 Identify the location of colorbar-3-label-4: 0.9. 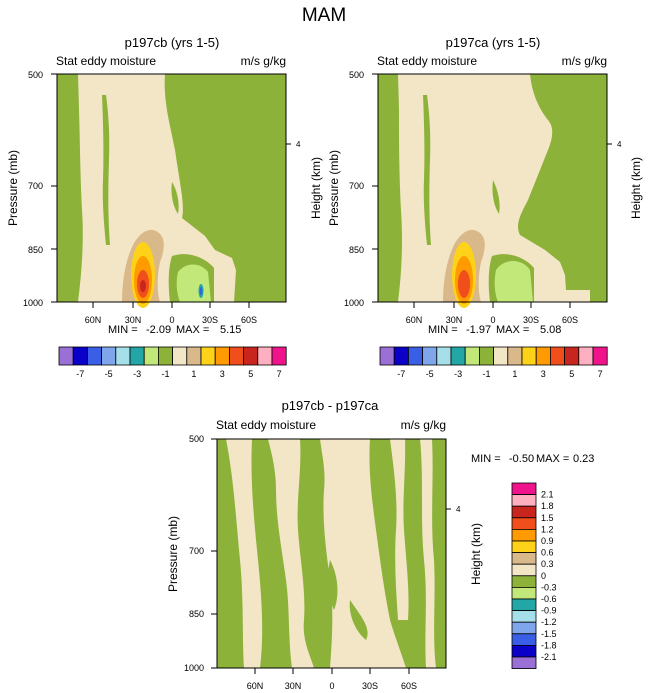
(547, 541).